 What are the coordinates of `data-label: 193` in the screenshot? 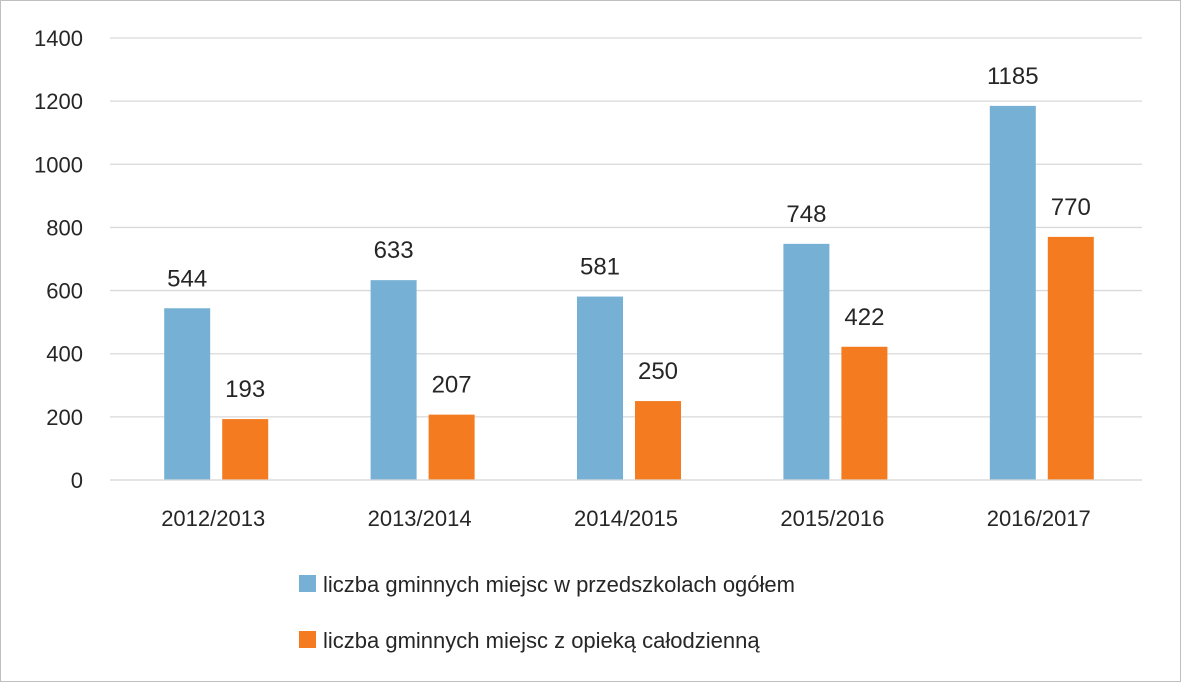 It's located at (245, 389).